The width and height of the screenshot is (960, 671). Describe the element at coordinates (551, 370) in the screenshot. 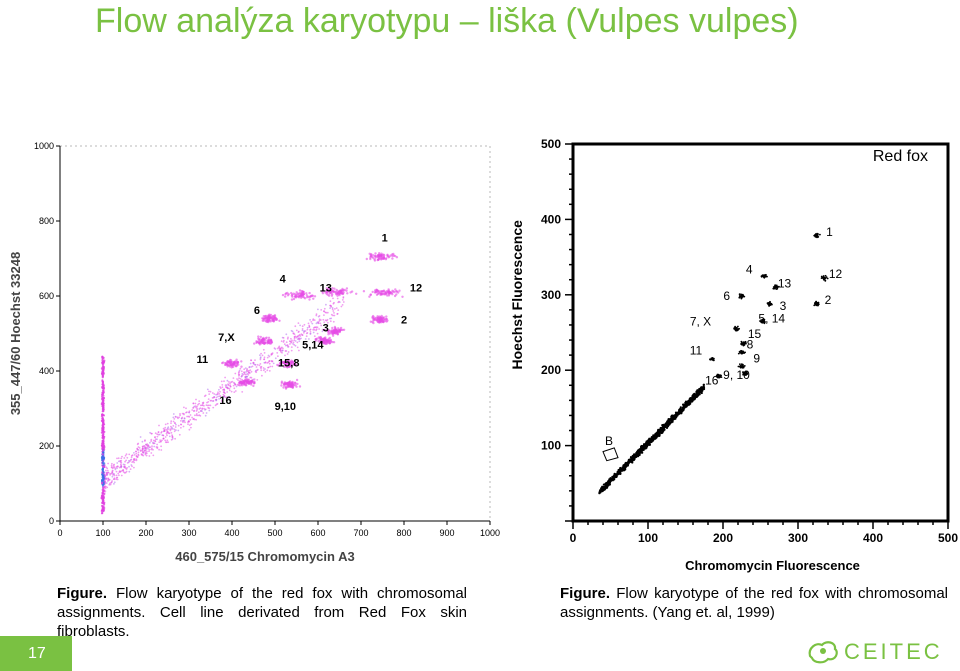

I see `y-tick-label: 200` at that location.